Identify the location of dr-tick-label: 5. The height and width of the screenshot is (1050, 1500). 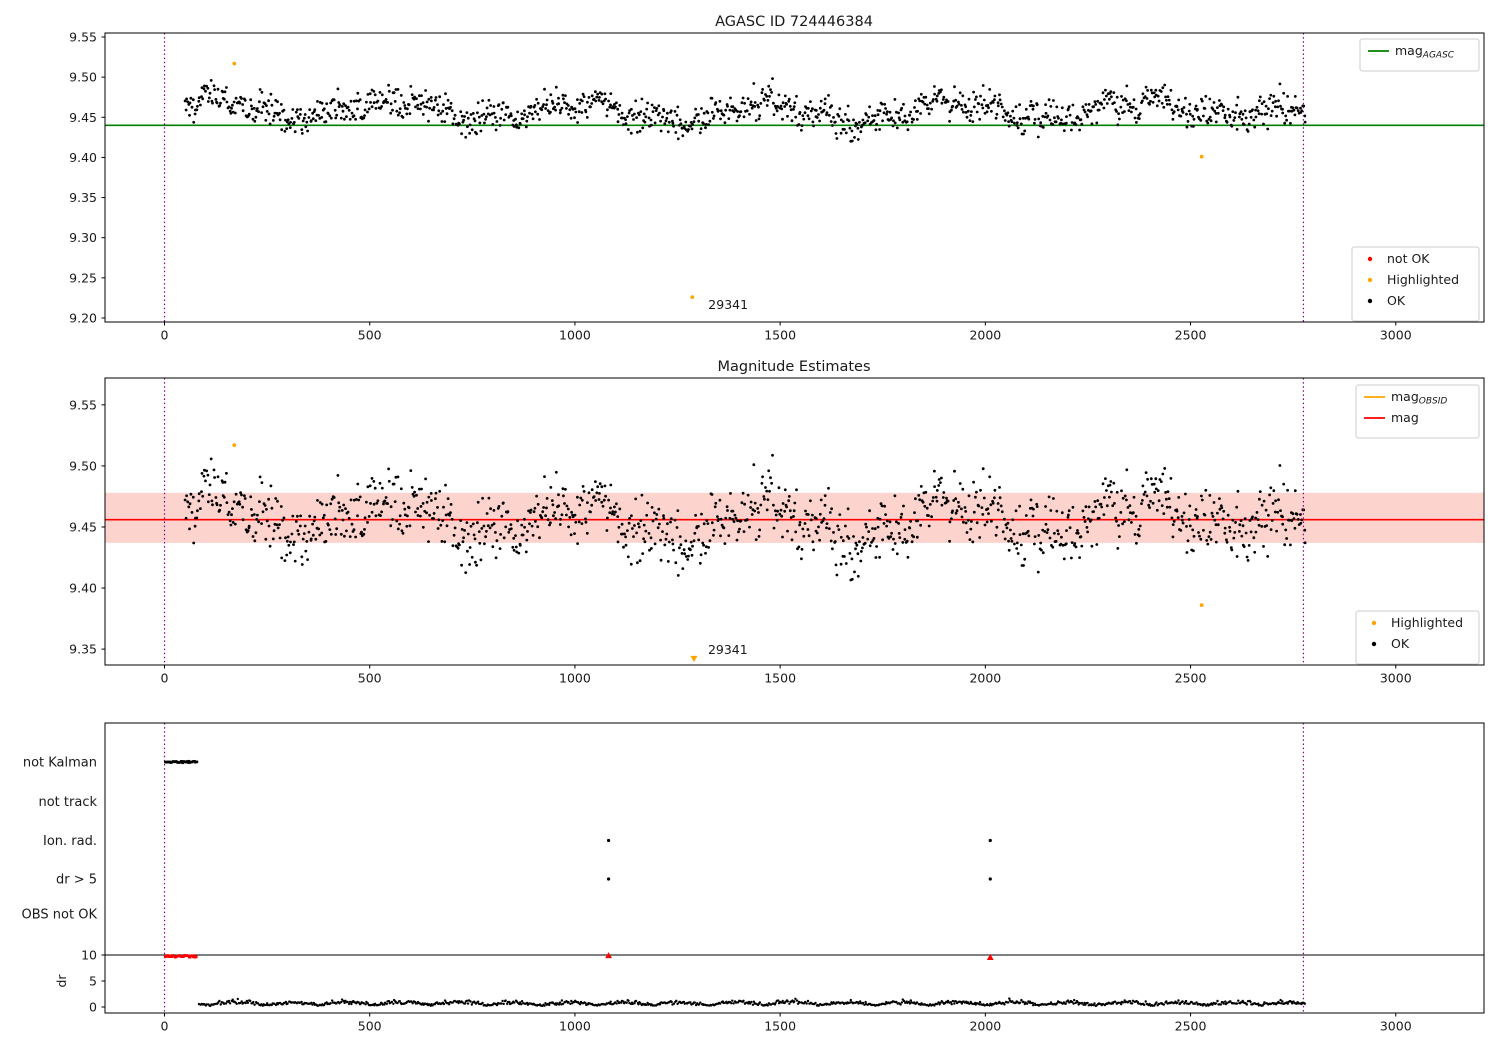
(93, 981).